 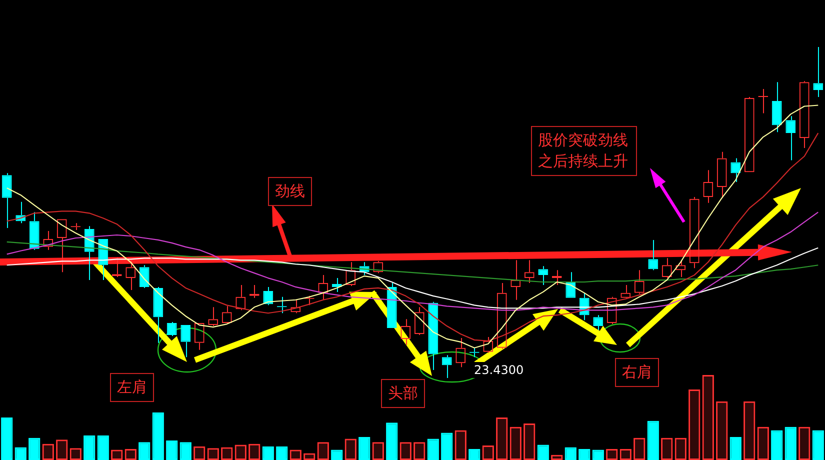 What do you see at coordinates (290, 191) in the screenshot?
I see `annotation: 劲线` at bounding box center [290, 191].